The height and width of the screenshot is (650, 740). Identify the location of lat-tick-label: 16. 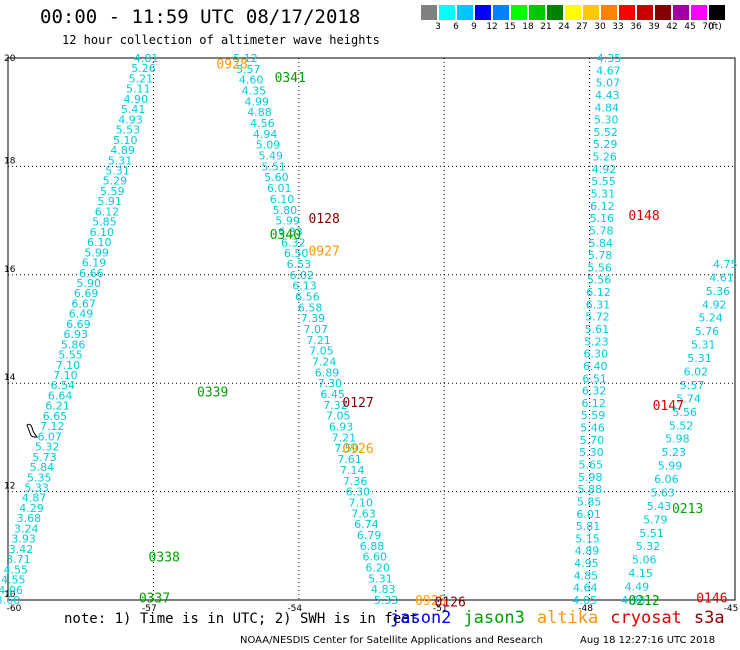
(10, 270).